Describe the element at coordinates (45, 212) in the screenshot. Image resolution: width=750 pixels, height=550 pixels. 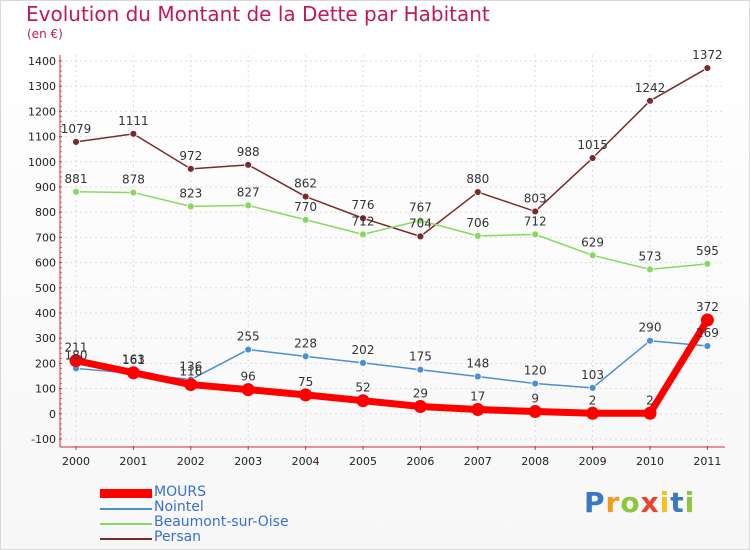
I see `y-tick-label: 800` at that location.